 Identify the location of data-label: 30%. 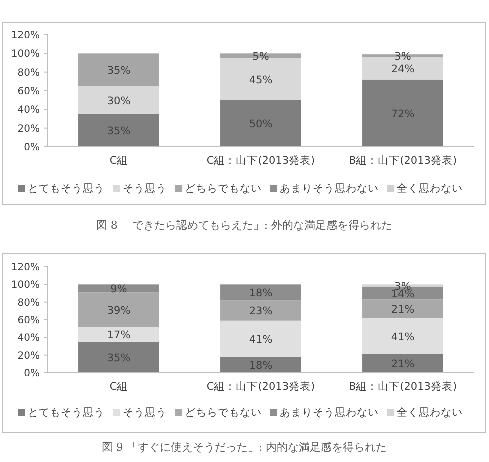
(119, 101).